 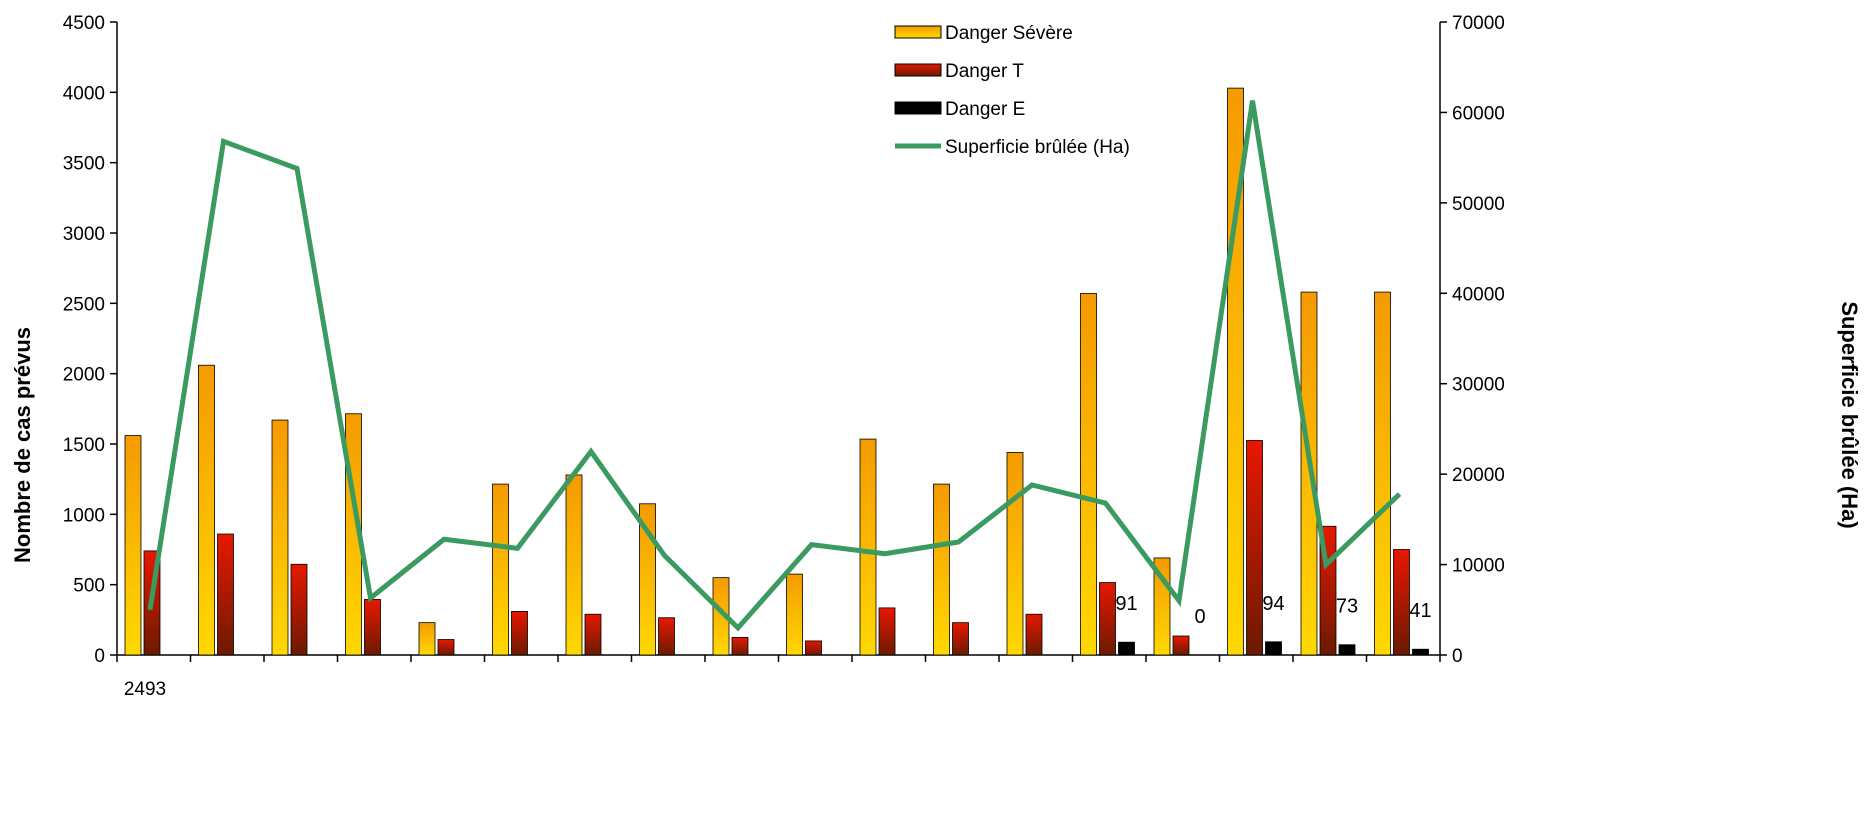 I want to click on legend-label: Danger Sévère, so click(x=1009, y=33).